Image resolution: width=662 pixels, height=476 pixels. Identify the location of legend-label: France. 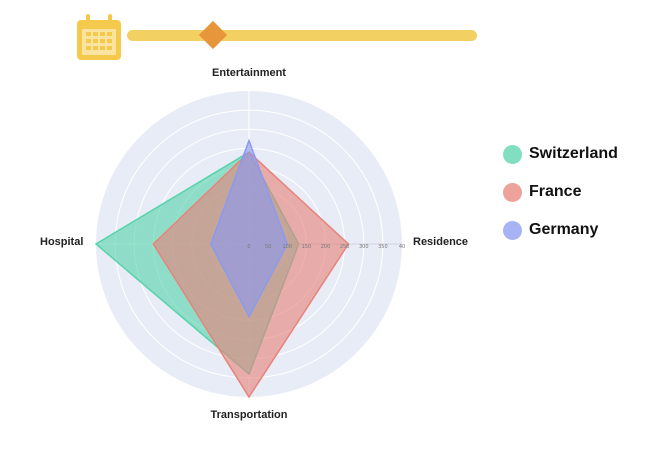
(555, 191).